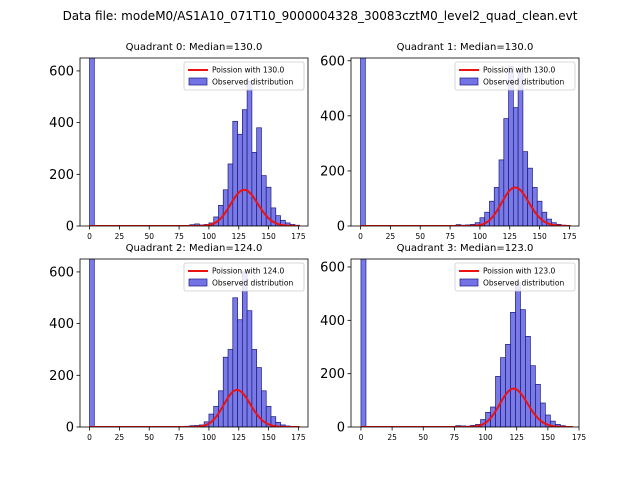  Describe the element at coordinates (465, 47) in the screenshot. I see `panel-title: Quadrant 1: Median=130.0` at that location.